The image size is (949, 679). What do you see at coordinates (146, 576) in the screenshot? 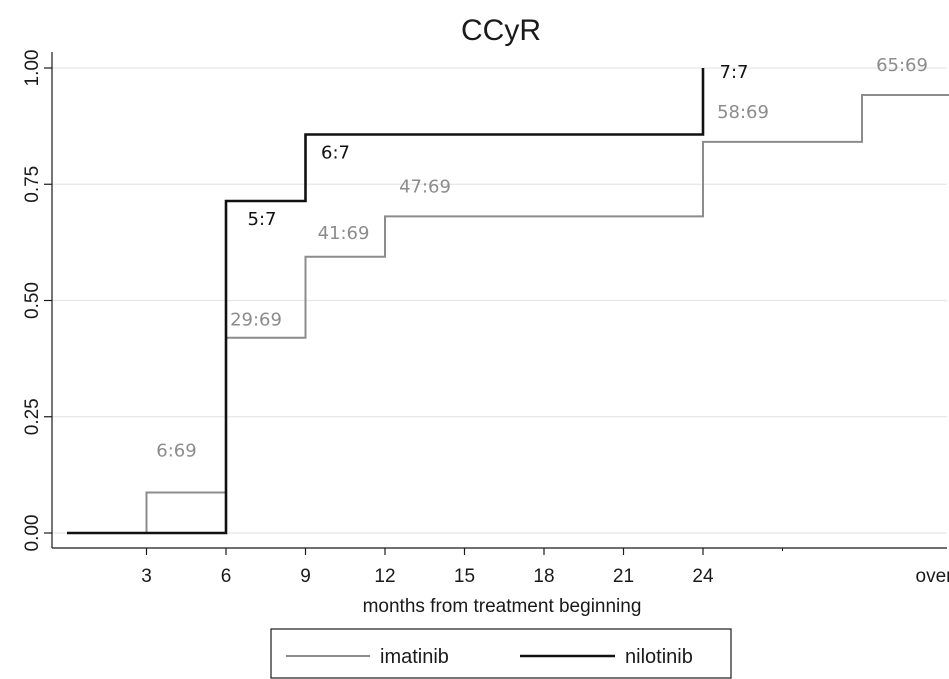
I see `x-tick-label-0: 3` at bounding box center [146, 576].